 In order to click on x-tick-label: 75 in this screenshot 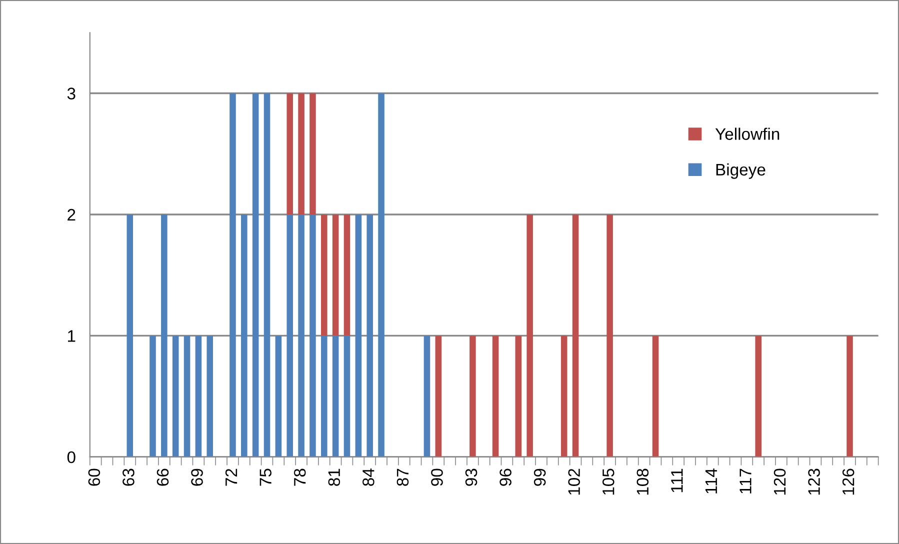, I will do `click(266, 477)`.